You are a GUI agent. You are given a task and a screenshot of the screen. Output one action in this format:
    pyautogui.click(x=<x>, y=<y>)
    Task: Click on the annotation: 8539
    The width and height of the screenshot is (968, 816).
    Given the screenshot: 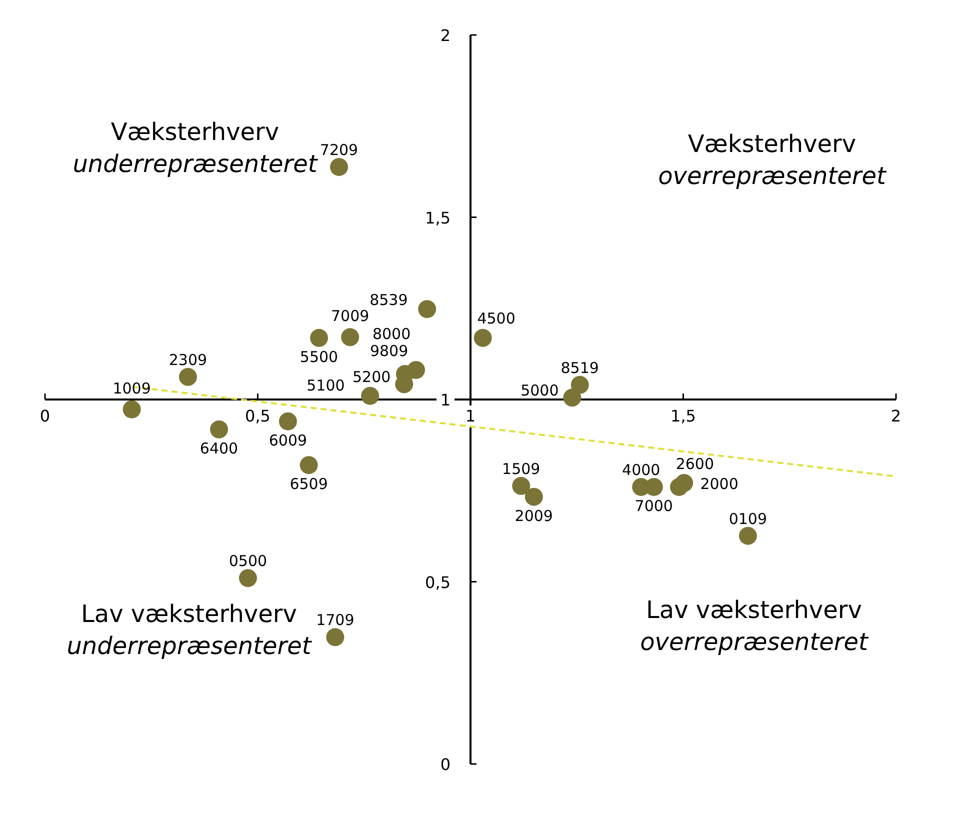 What is the action you would take?
    pyautogui.click(x=389, y=300)
    